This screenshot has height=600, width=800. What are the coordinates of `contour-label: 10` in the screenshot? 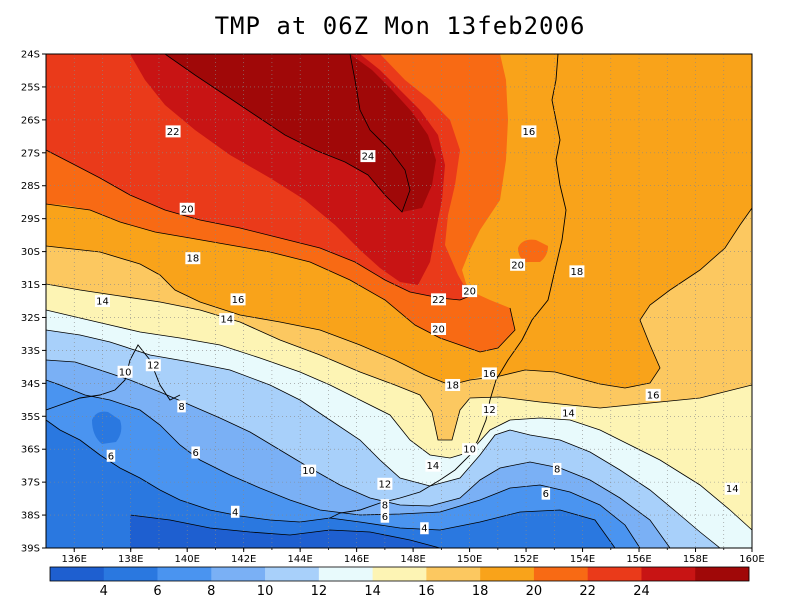 It's located at (309, 470).